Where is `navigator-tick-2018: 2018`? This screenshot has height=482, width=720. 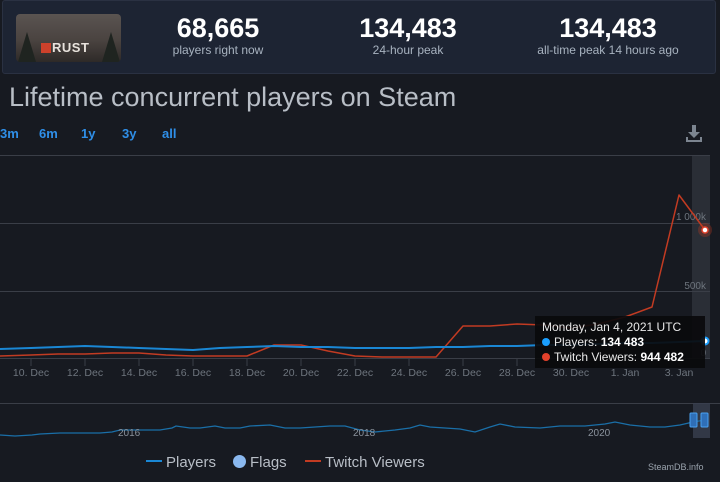 navigator-tick-2018: 2018 is located at coordinates (364, 433).